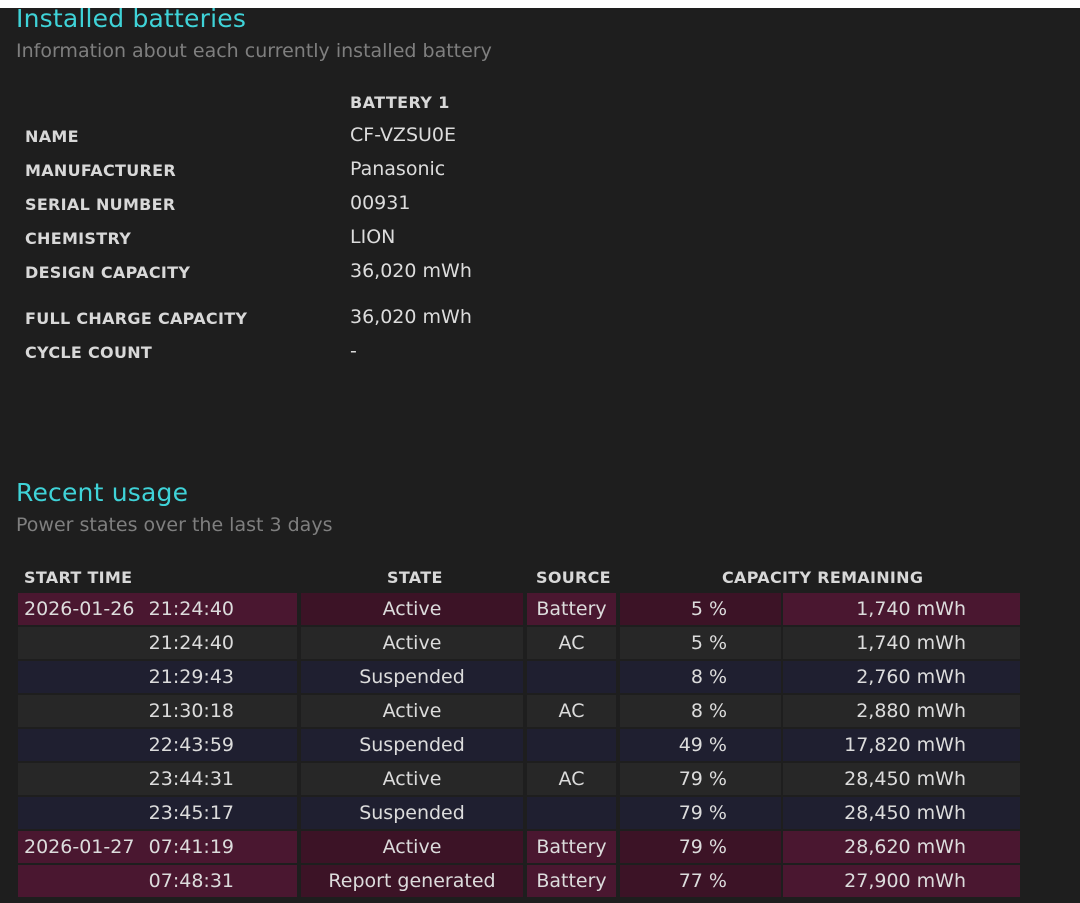  What do you see at coordinates (191, 779) in the screenshot?
I see `time-cell: 23:44:31` at bounding box center [191, 779].